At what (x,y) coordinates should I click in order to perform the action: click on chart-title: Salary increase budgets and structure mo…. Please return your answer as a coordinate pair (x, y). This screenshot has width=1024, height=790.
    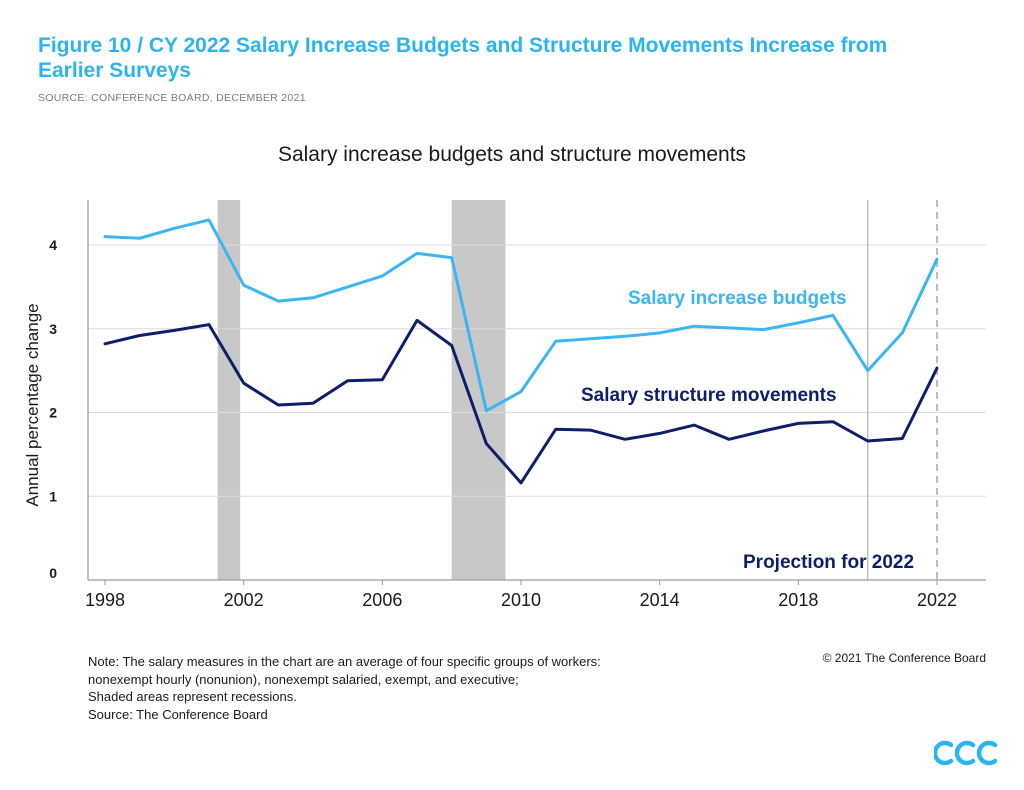
    Looking at the image, I should click on (512, 154).